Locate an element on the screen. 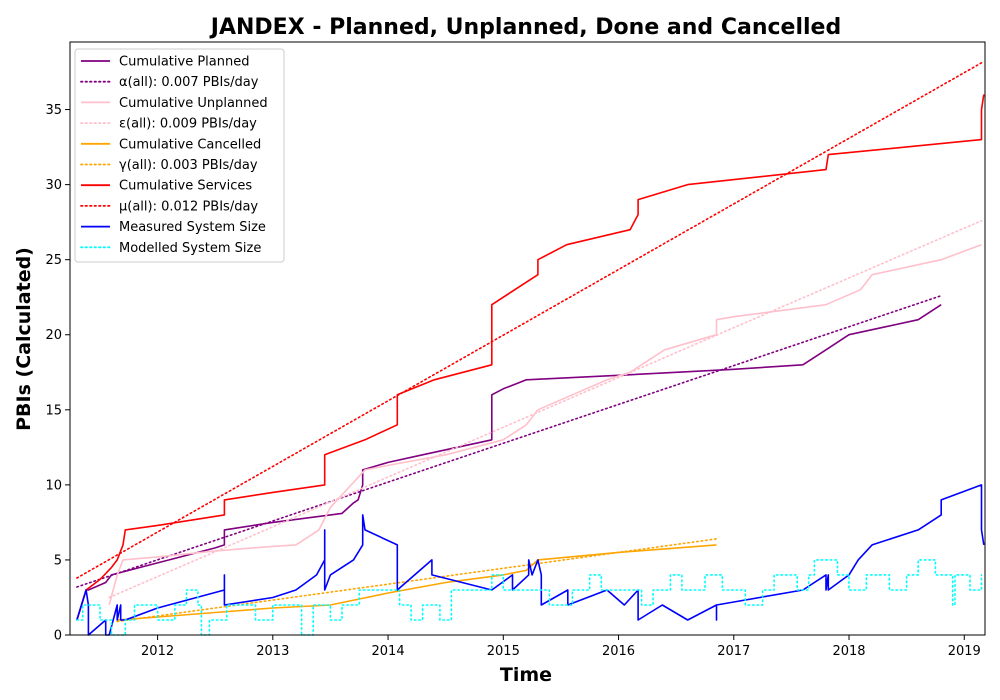 This screenshot has height=700, width=1000. x-tick-label: 2012 is located at coordinates (157, 651).